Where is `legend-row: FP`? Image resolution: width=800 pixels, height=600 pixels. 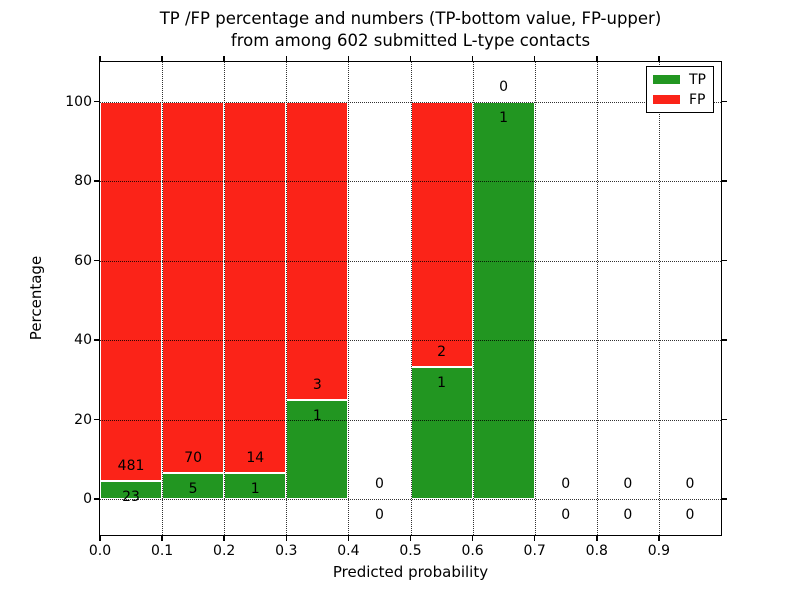
legend-row: FP is located at coordinates (680, 100).